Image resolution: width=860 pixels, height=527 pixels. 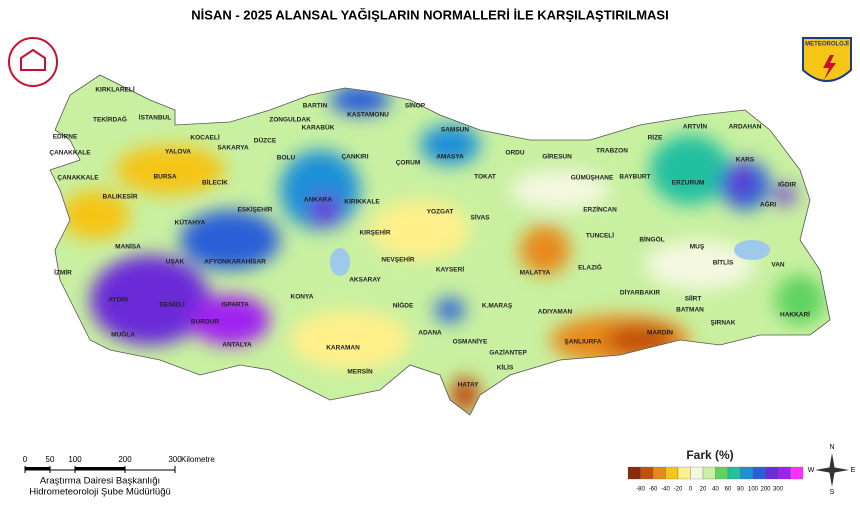 What do you see at coordinates (123, 334) in the screenshot?
I see `city-label: MUĞLA` at bounding box center [123, 334].